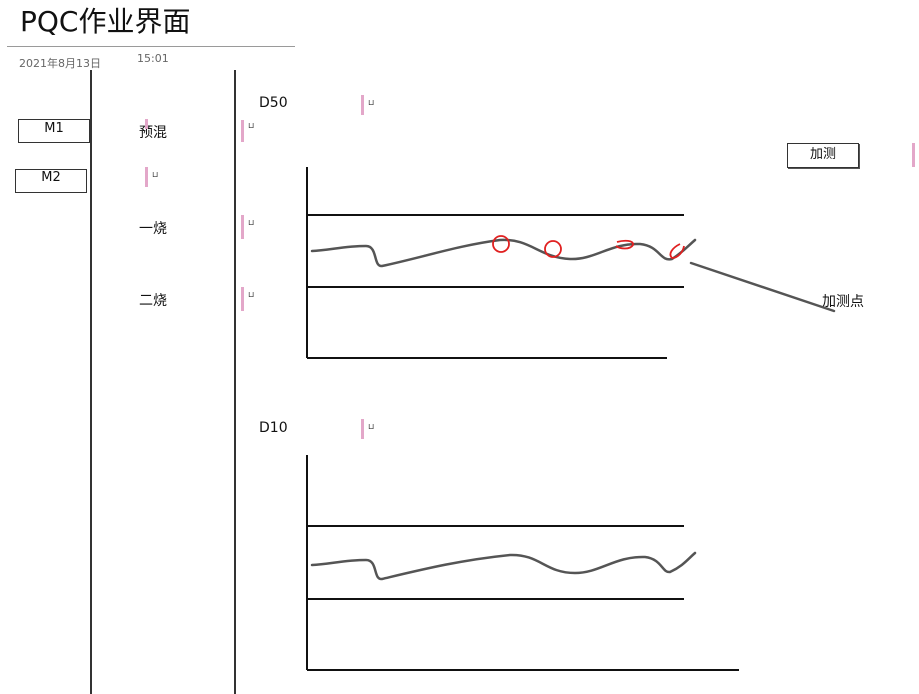 This screenshot has width=919, height=694. What do you see at coordinates (235, 382) in the screenshot?
I see `middle-column-divider` at bounding box center [235, 382].